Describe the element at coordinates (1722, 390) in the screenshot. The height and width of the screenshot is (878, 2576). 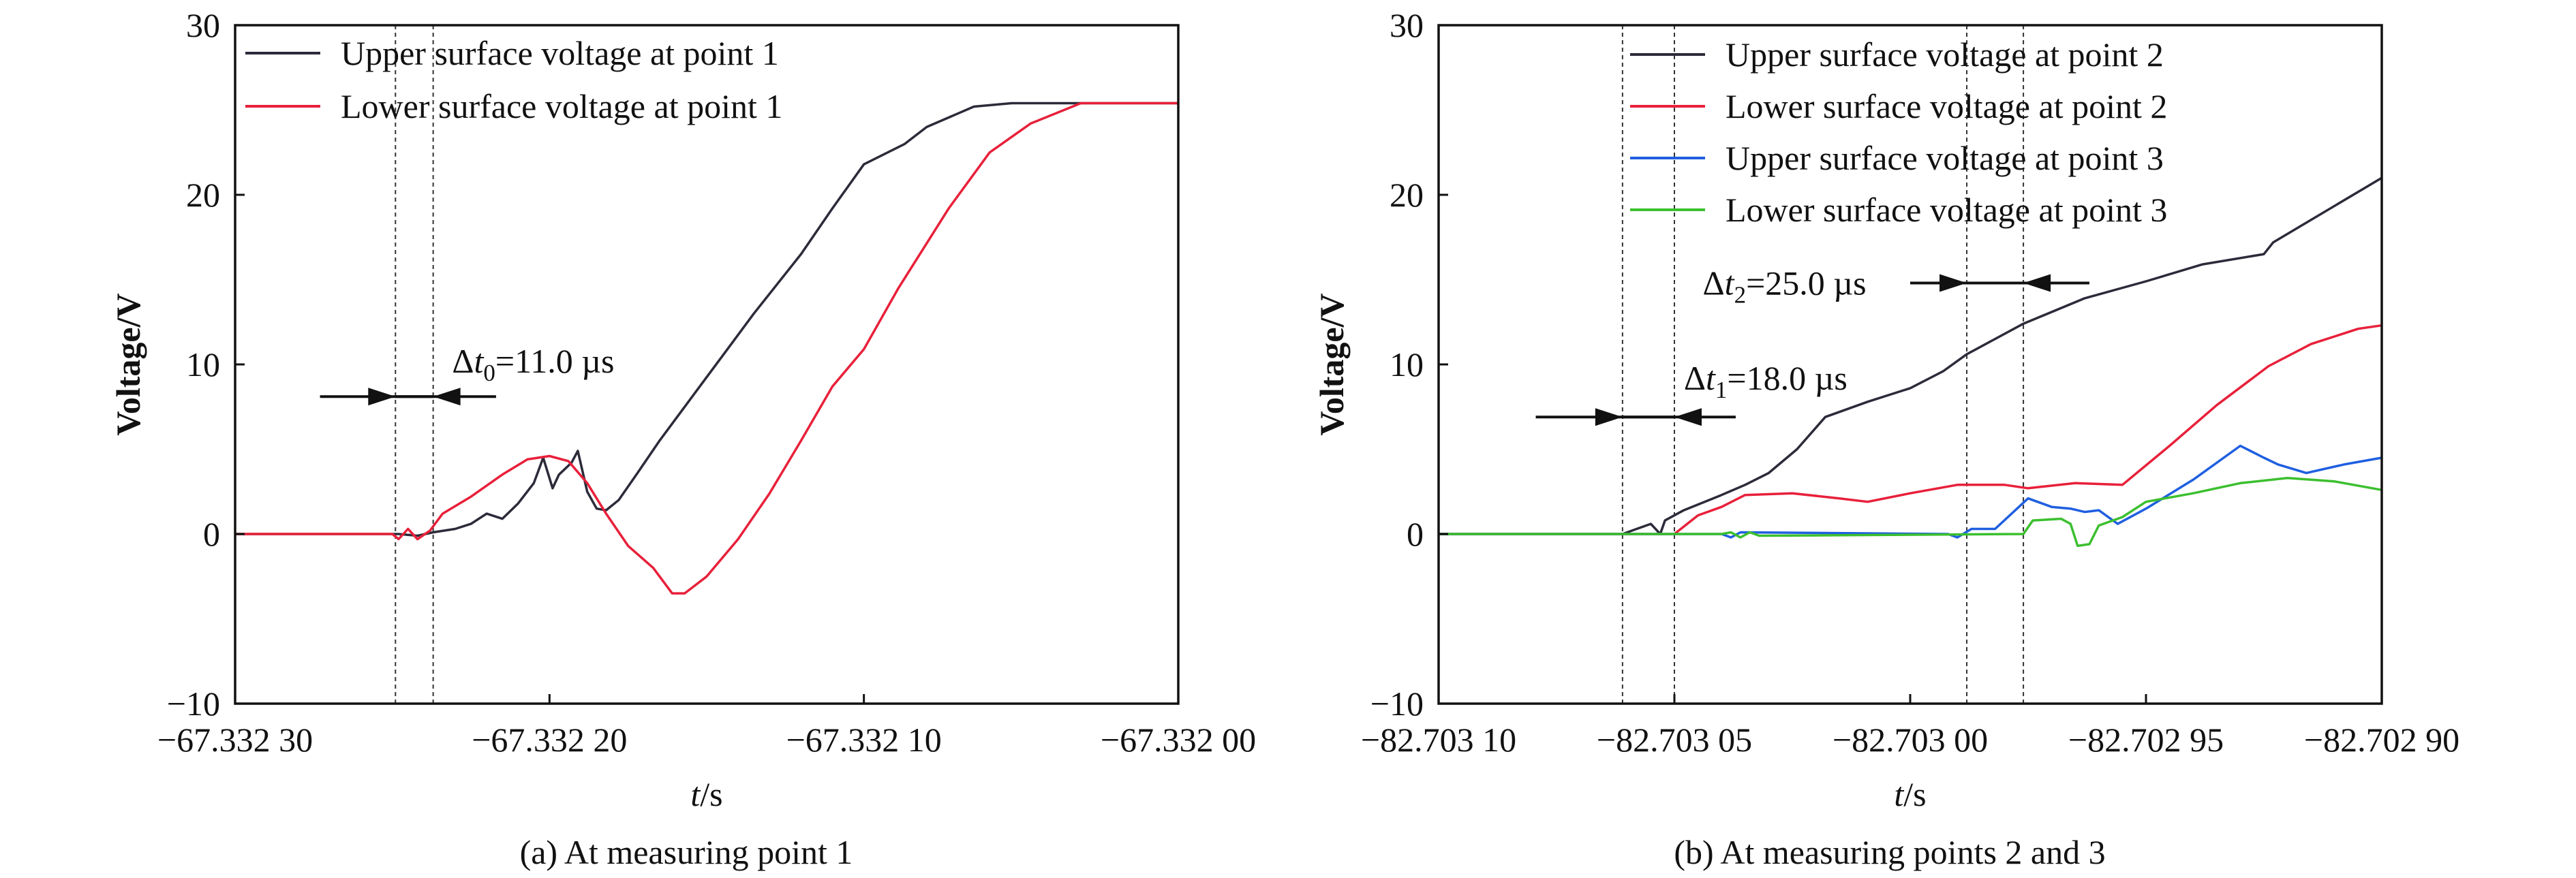
I see `delta-subscript: 1` at that location.